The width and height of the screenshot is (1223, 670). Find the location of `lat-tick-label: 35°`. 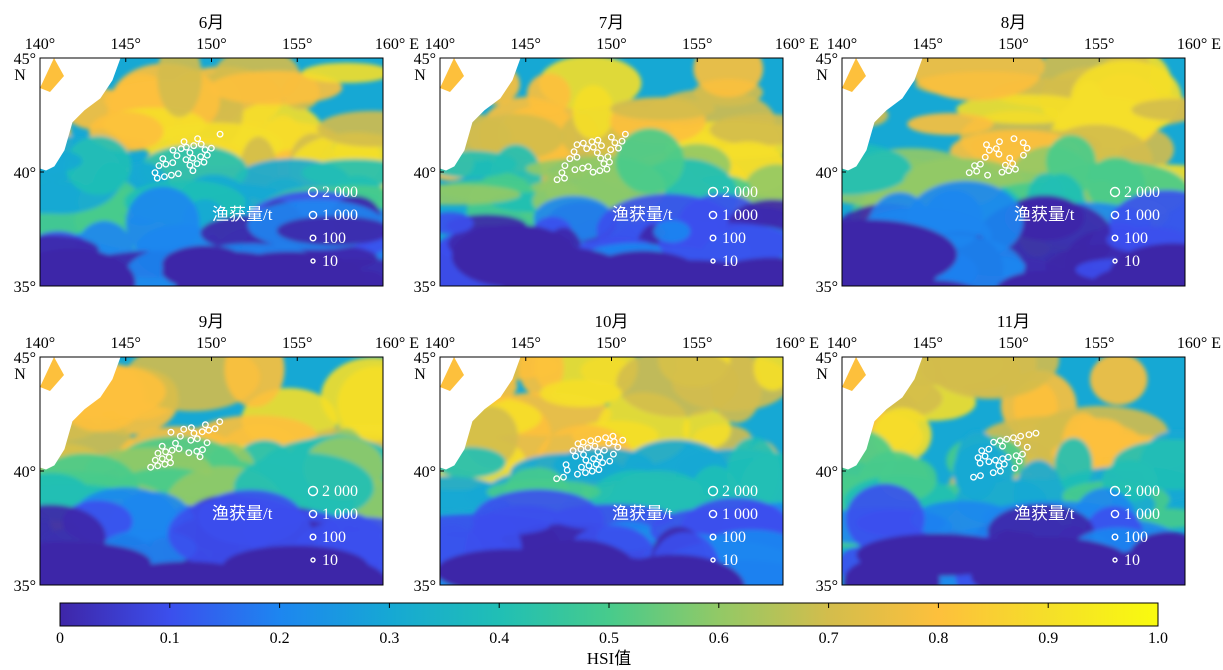

lat-tick-label: 35° is located at coordinates (25, 287).